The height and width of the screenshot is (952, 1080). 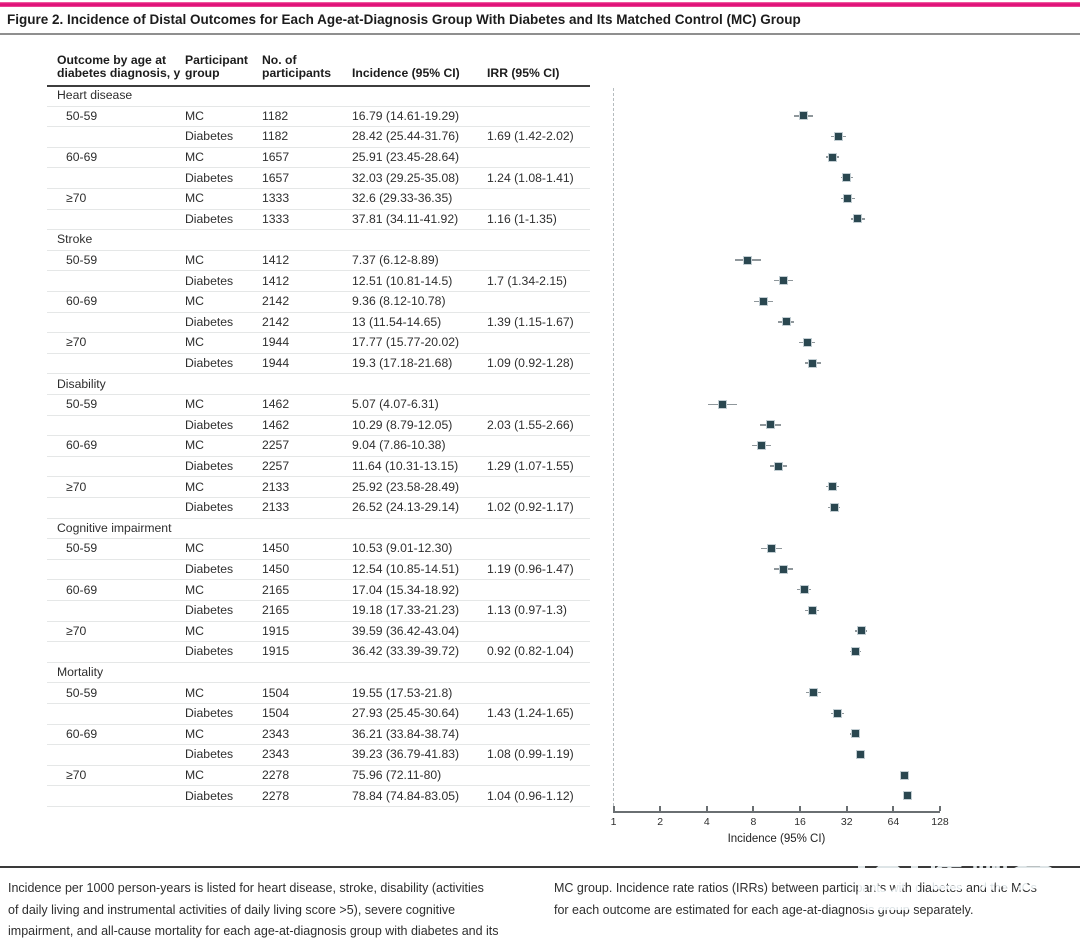 I want to click on column-header-irr: IRR (95% CI), so click(x=523, y=73).